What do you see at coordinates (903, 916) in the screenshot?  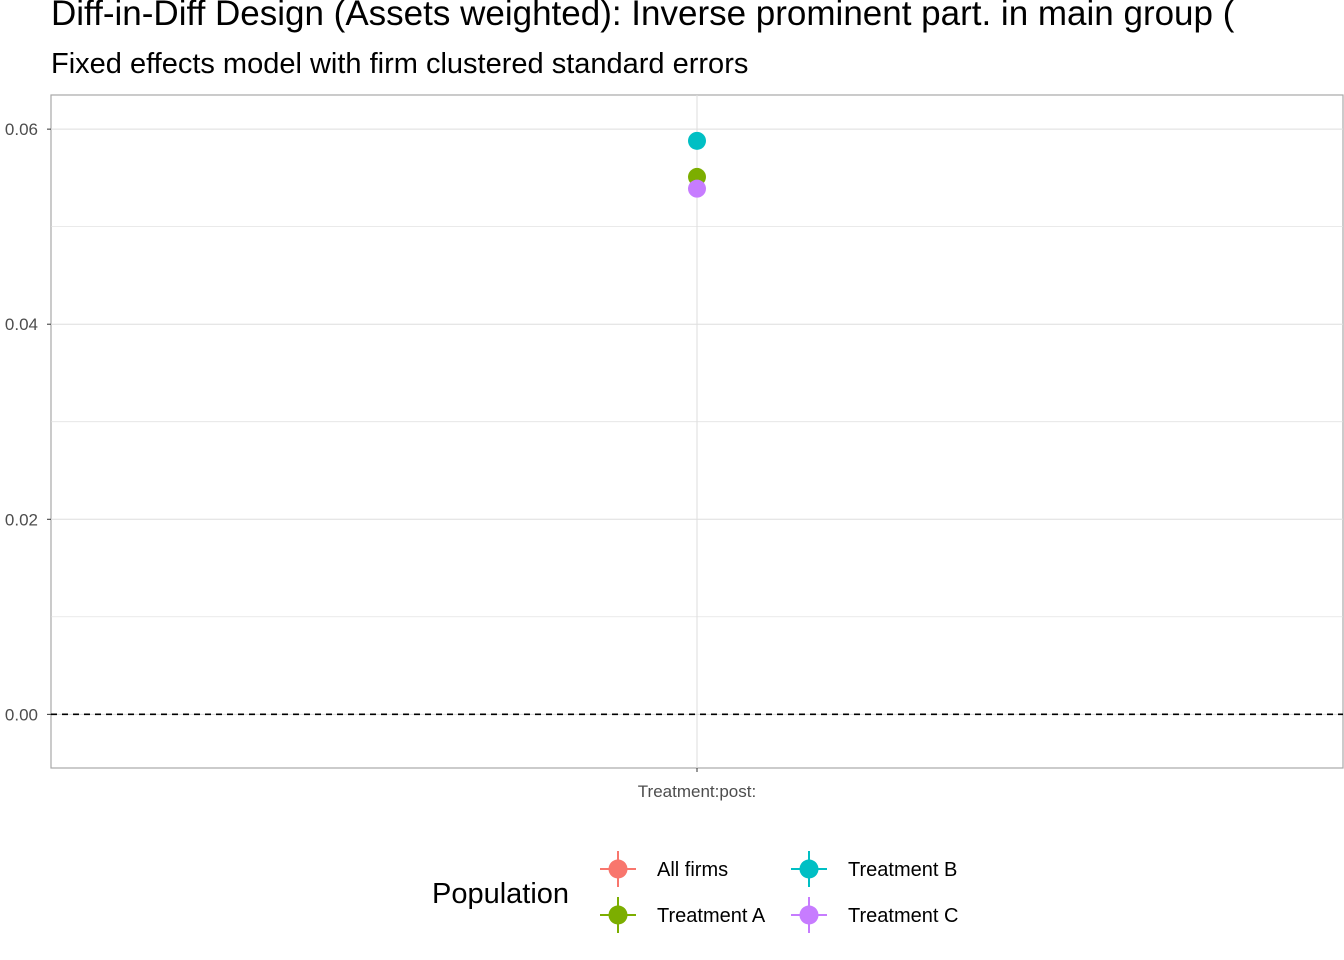 I see `legend-label: Treatment C` at bounding box center [903, 916].